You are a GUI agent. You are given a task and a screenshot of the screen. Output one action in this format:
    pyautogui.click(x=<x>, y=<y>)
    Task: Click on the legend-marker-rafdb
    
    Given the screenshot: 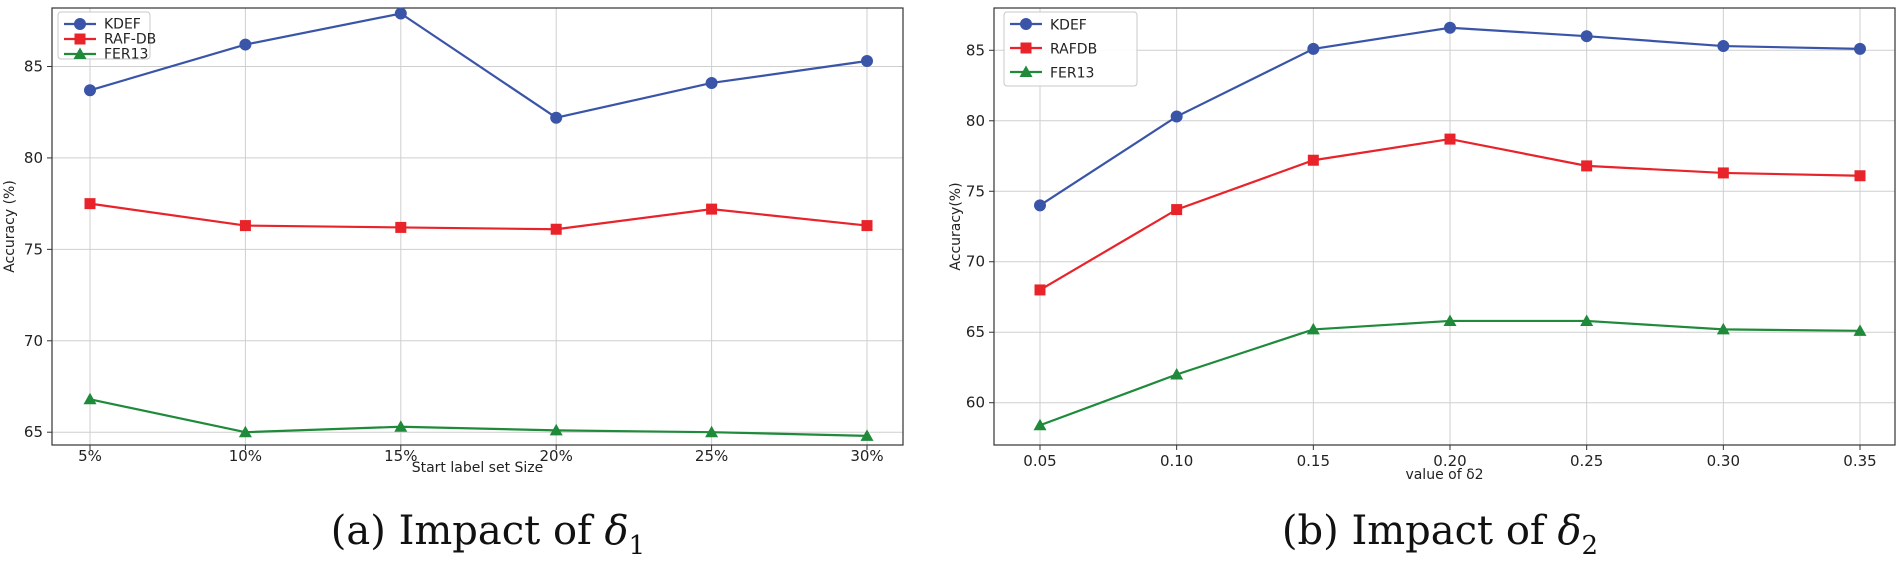 What is the action you would take?
    pyautogui.click(x=1026, y=48)
    